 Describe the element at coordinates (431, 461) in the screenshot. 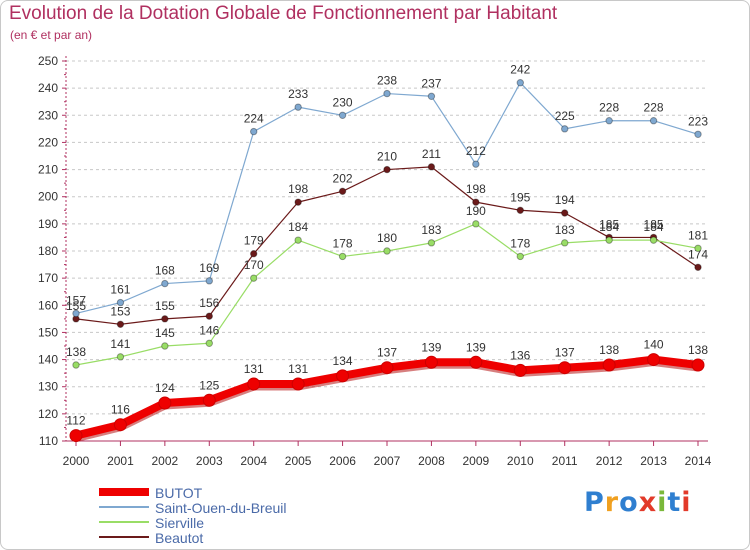

I see `x-tick-label: 2008` at that location.